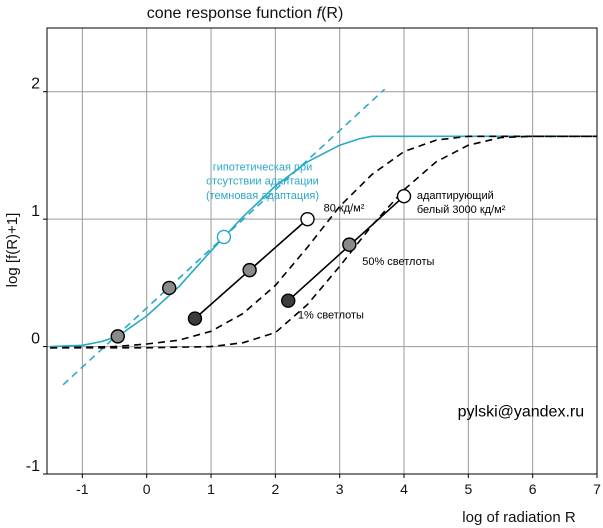 The width and height of the screenshot is (603, 528). Describe the element at coordinates (35, 84) in the screenshot. I see `y-tick-label: 2` at that location.